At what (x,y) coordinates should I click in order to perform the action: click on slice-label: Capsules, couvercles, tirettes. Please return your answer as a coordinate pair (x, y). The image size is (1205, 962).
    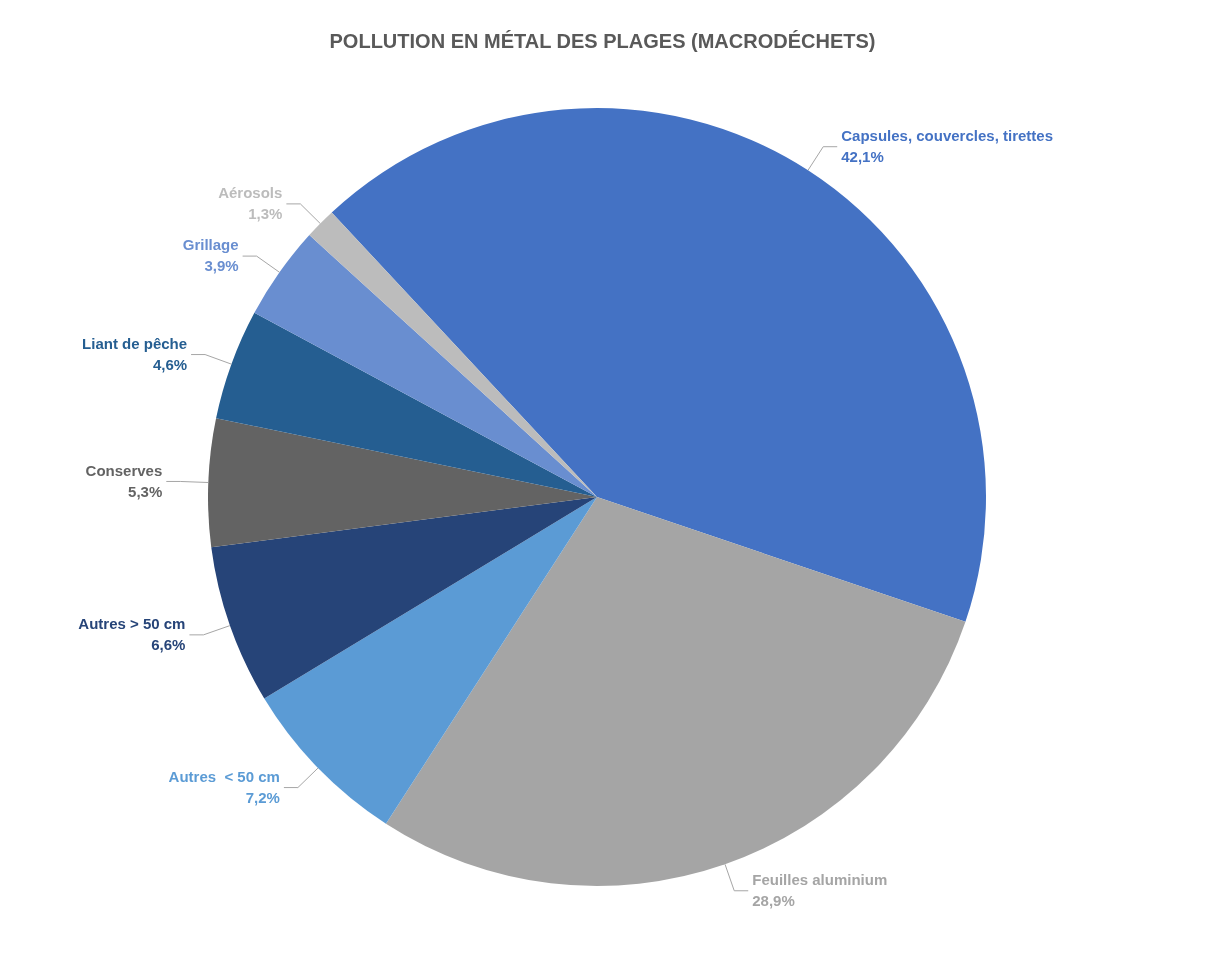
    Looking at the image, I should click on (947, 135).